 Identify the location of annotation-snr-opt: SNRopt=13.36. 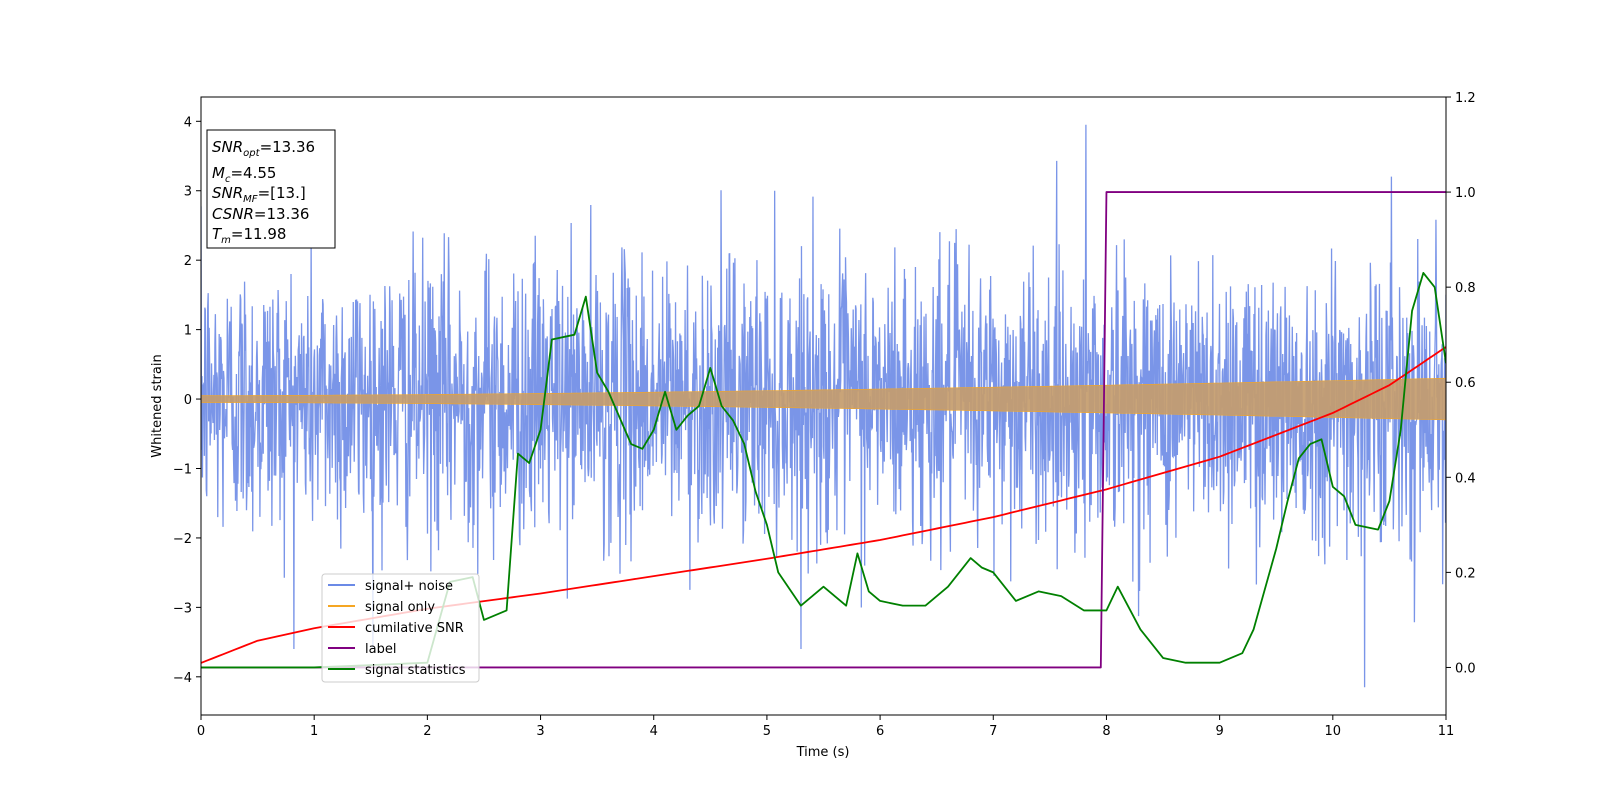
(263, 148).